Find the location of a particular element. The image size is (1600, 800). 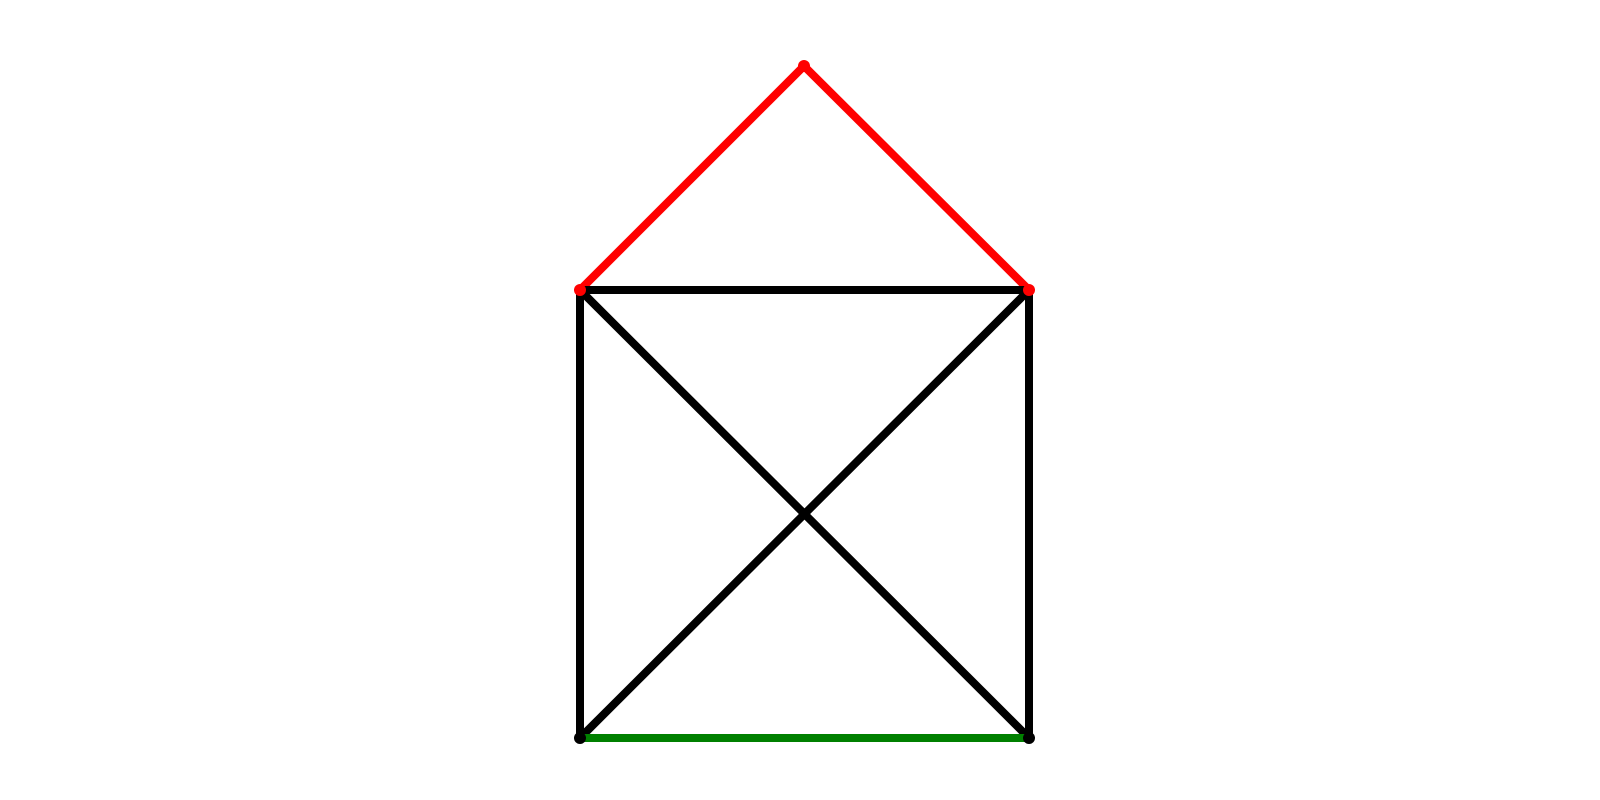

node-bottom-right is located at coordinates (1029, 738).